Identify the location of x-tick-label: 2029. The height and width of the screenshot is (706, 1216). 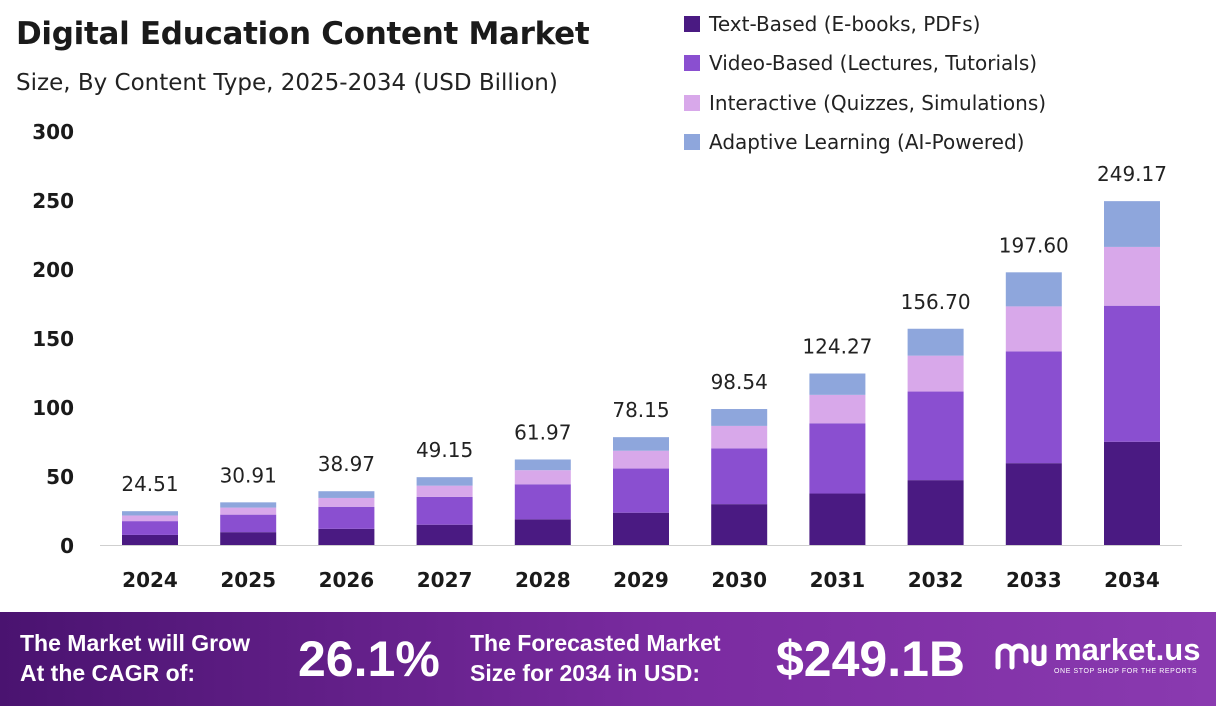
(641, 580).